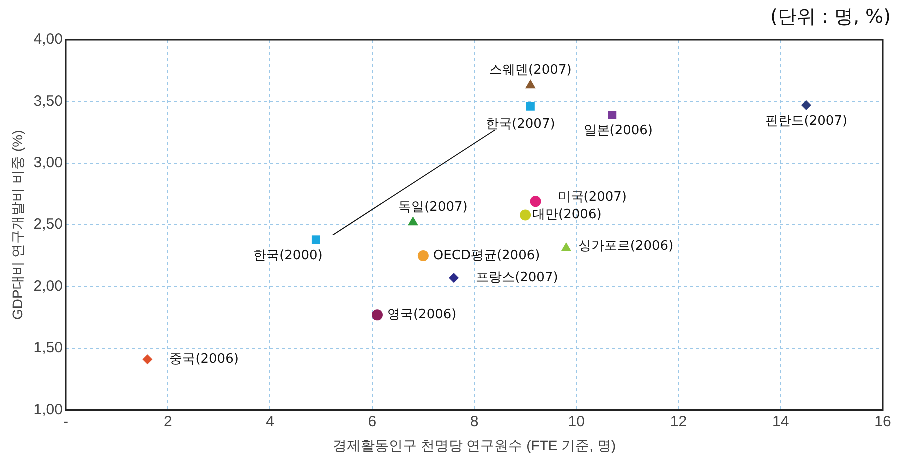 Image resolution: width=905 pixels, height=463 pixels. What do you see at coordinates (270, 421) in the screenshot?
I see `x-tick-label: 4` at bounding box center [270, 421].